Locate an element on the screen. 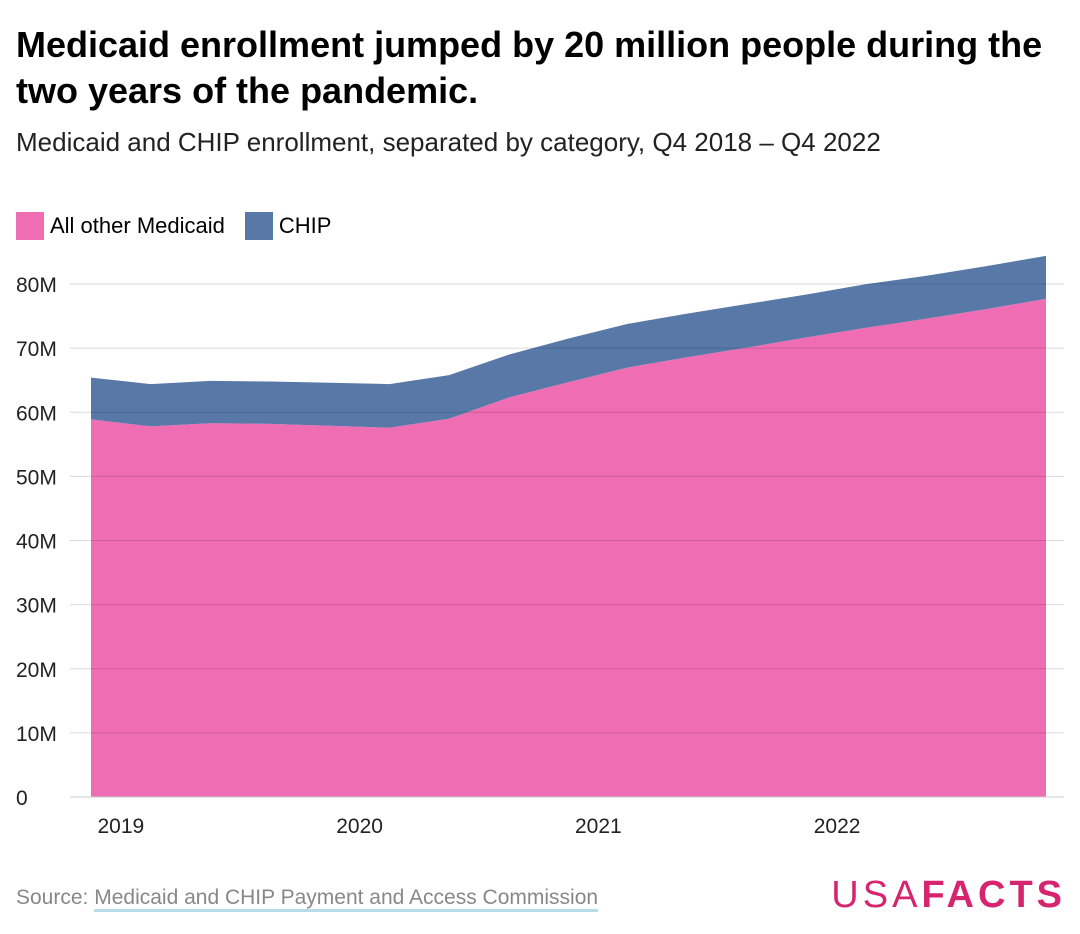  legend: All other Medicaid CHIP is located at coordinates (183, 226).